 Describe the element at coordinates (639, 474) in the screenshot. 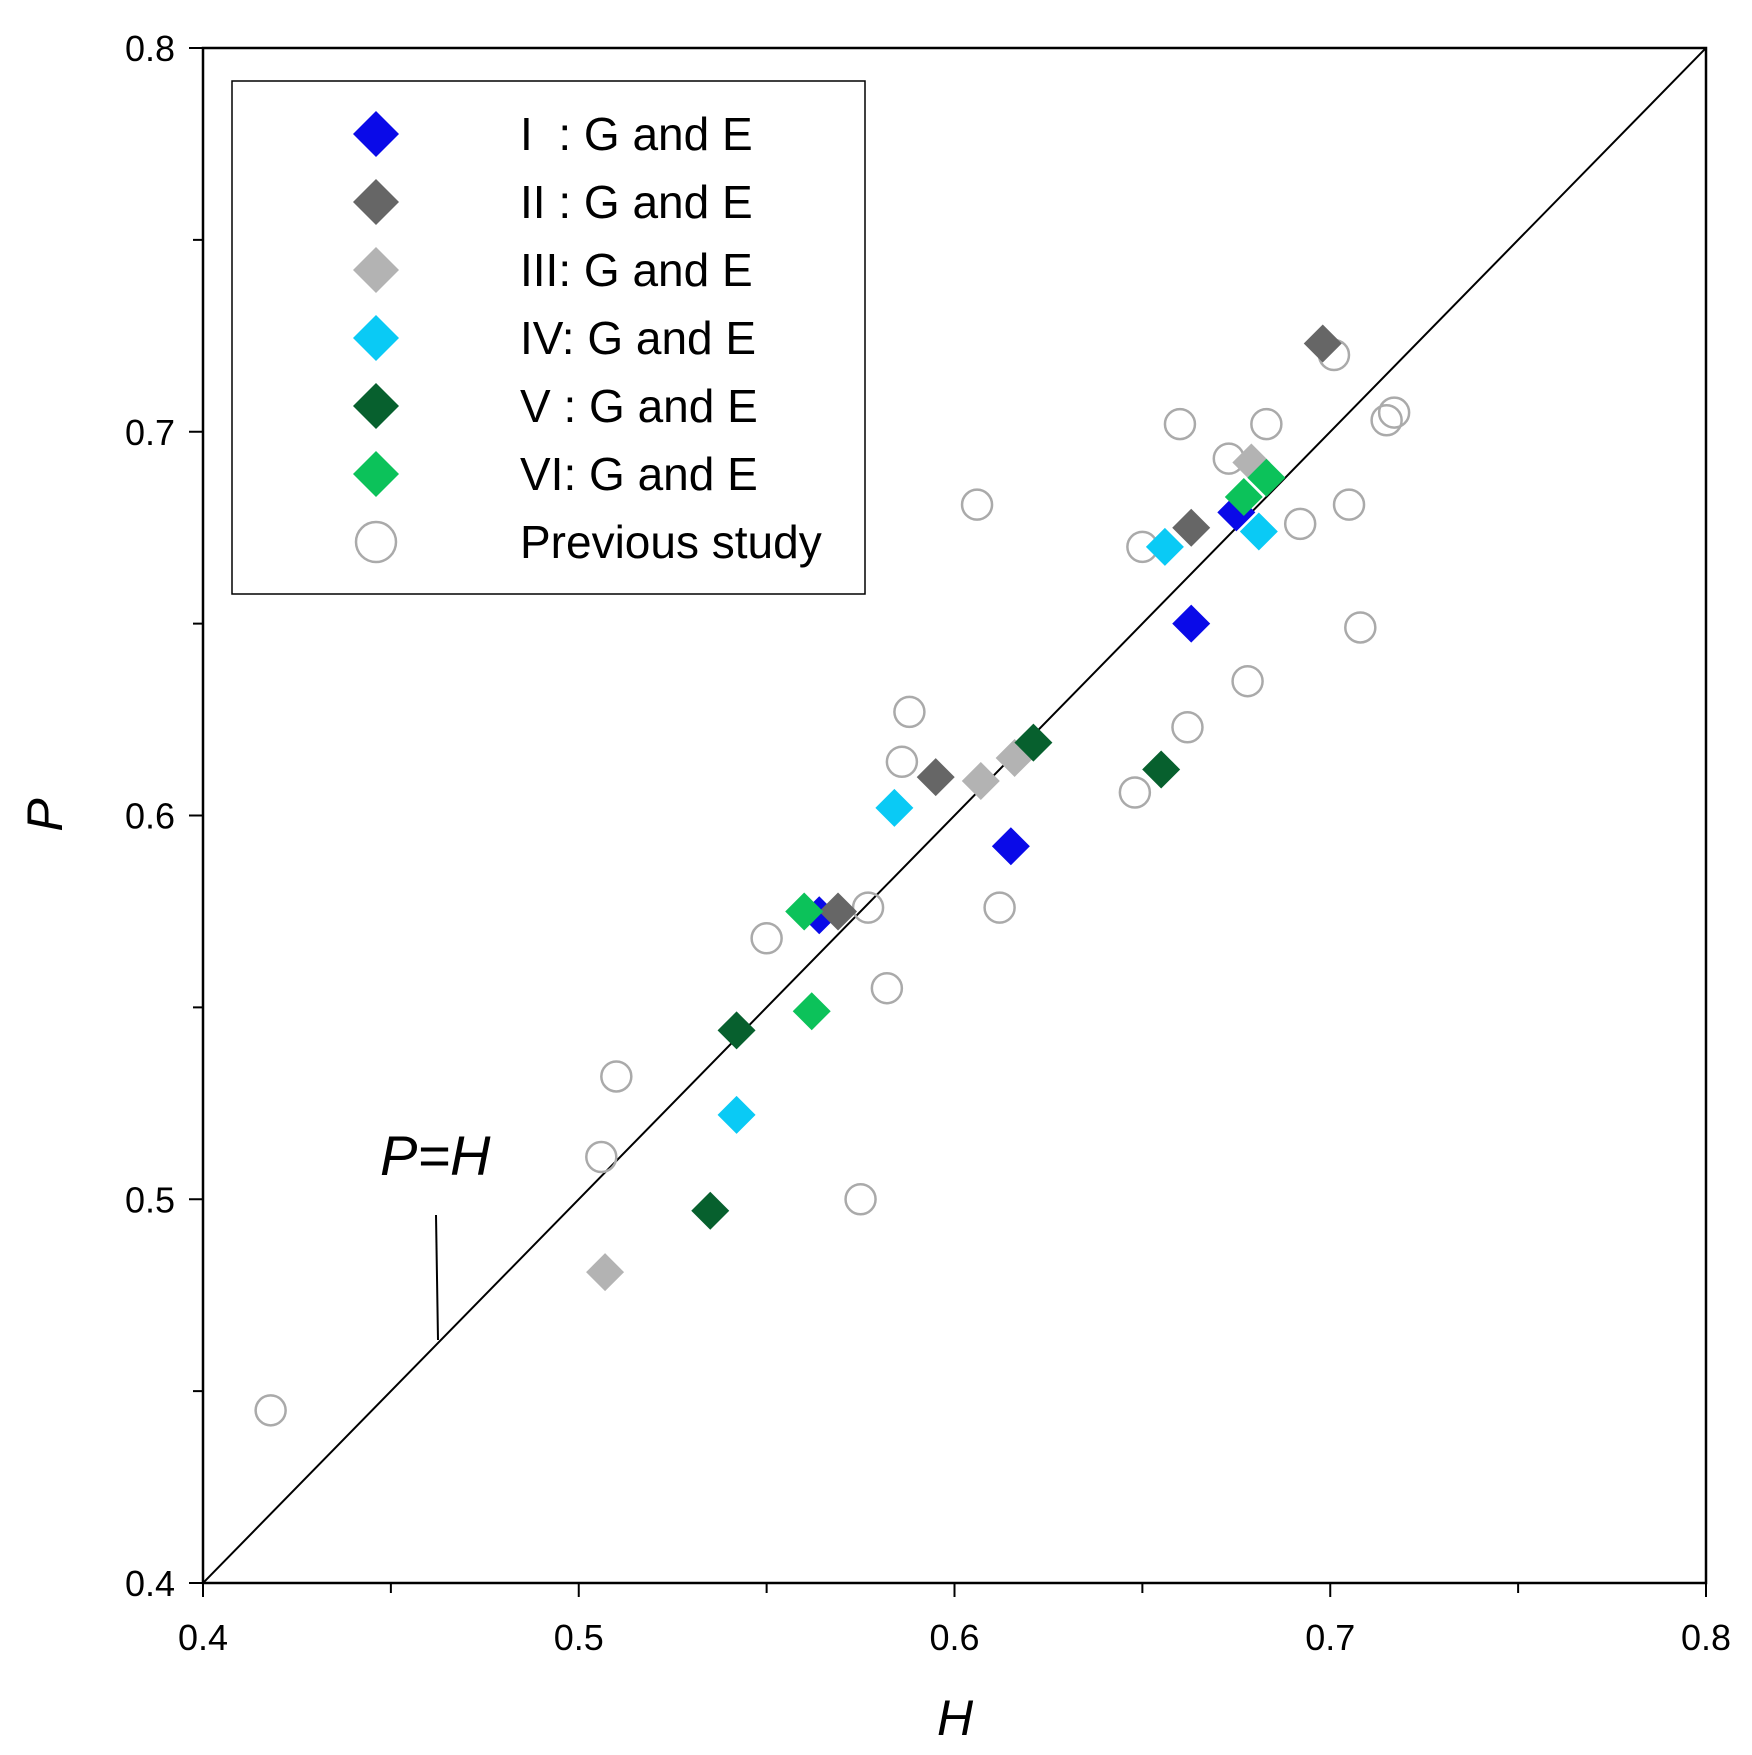

I see `legend-label: VI: G and E` at that location.